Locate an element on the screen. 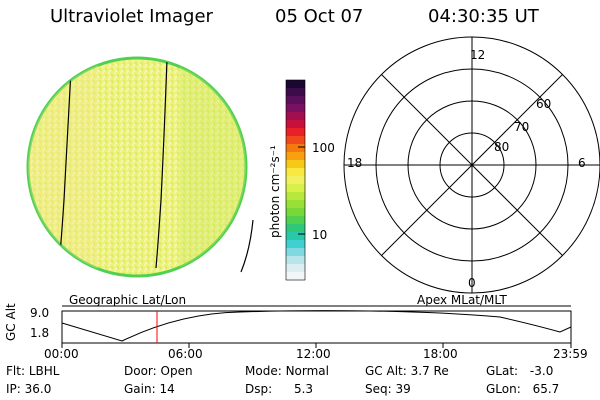  colorbar is located at coordinates (295, 180).